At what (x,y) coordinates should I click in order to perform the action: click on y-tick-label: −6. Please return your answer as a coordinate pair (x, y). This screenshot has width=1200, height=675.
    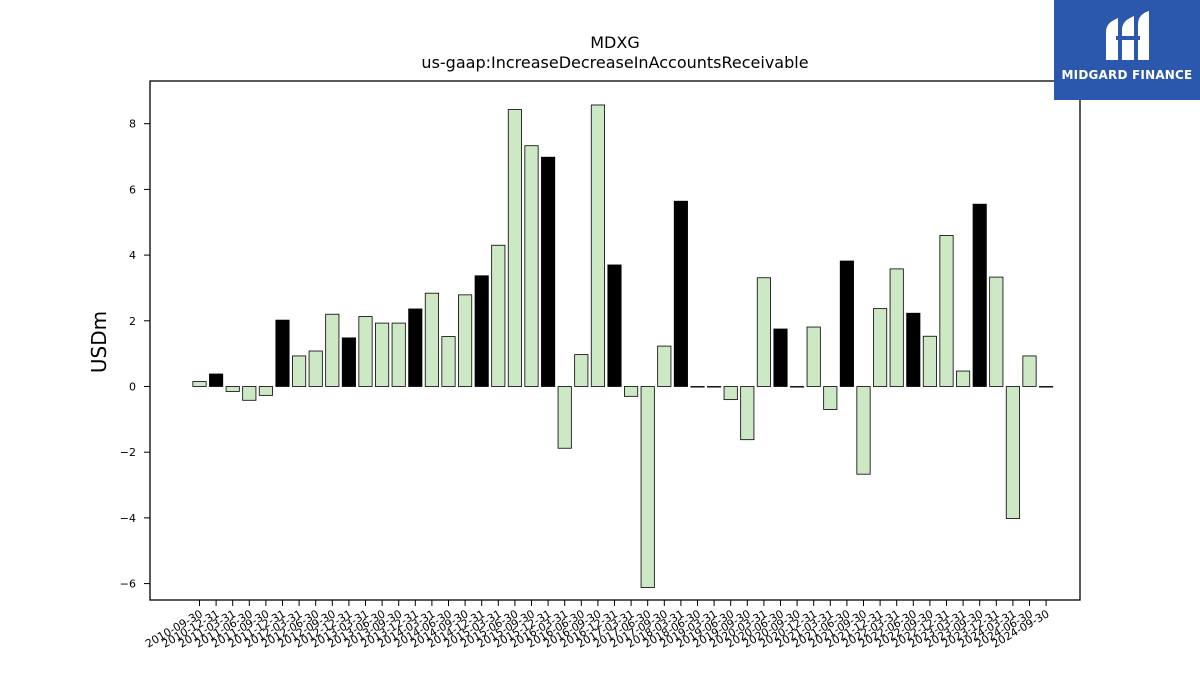
    Looking at the image, I should click on (128, 584).